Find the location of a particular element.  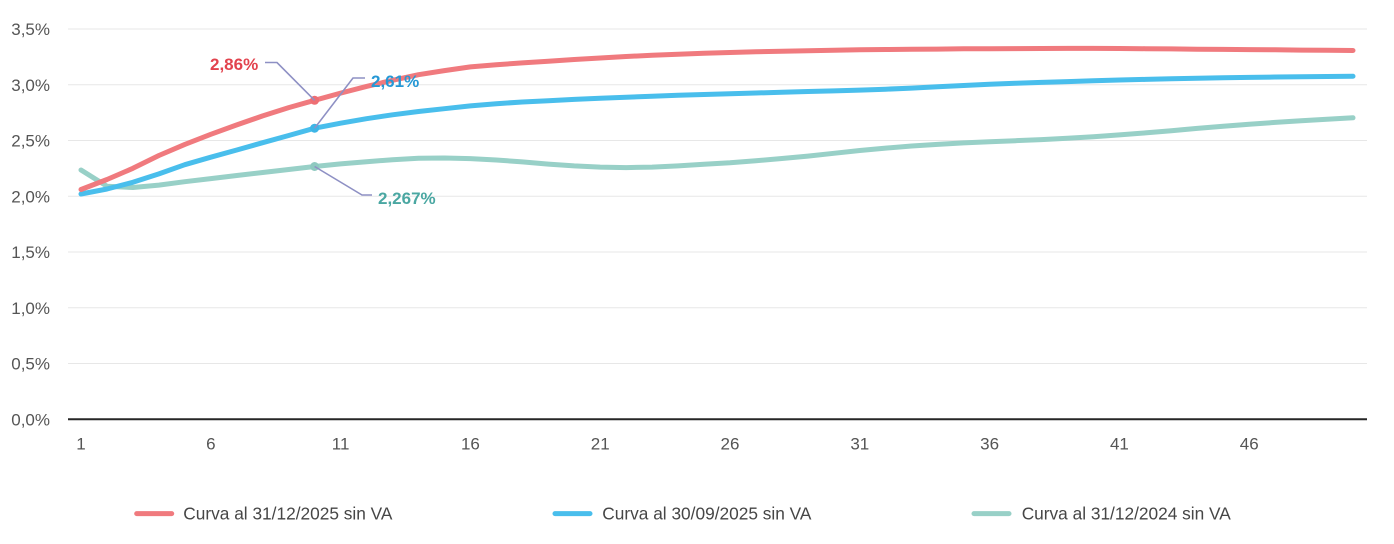

svg-text: 16 is located at coordinates (470, 444).